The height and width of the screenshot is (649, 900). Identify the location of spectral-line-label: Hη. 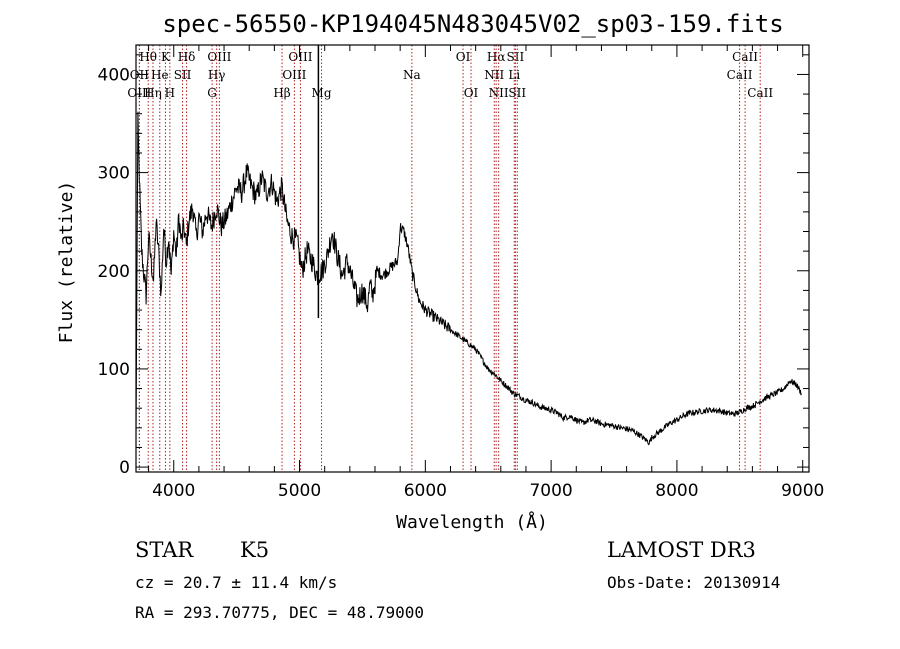
(153, 93).